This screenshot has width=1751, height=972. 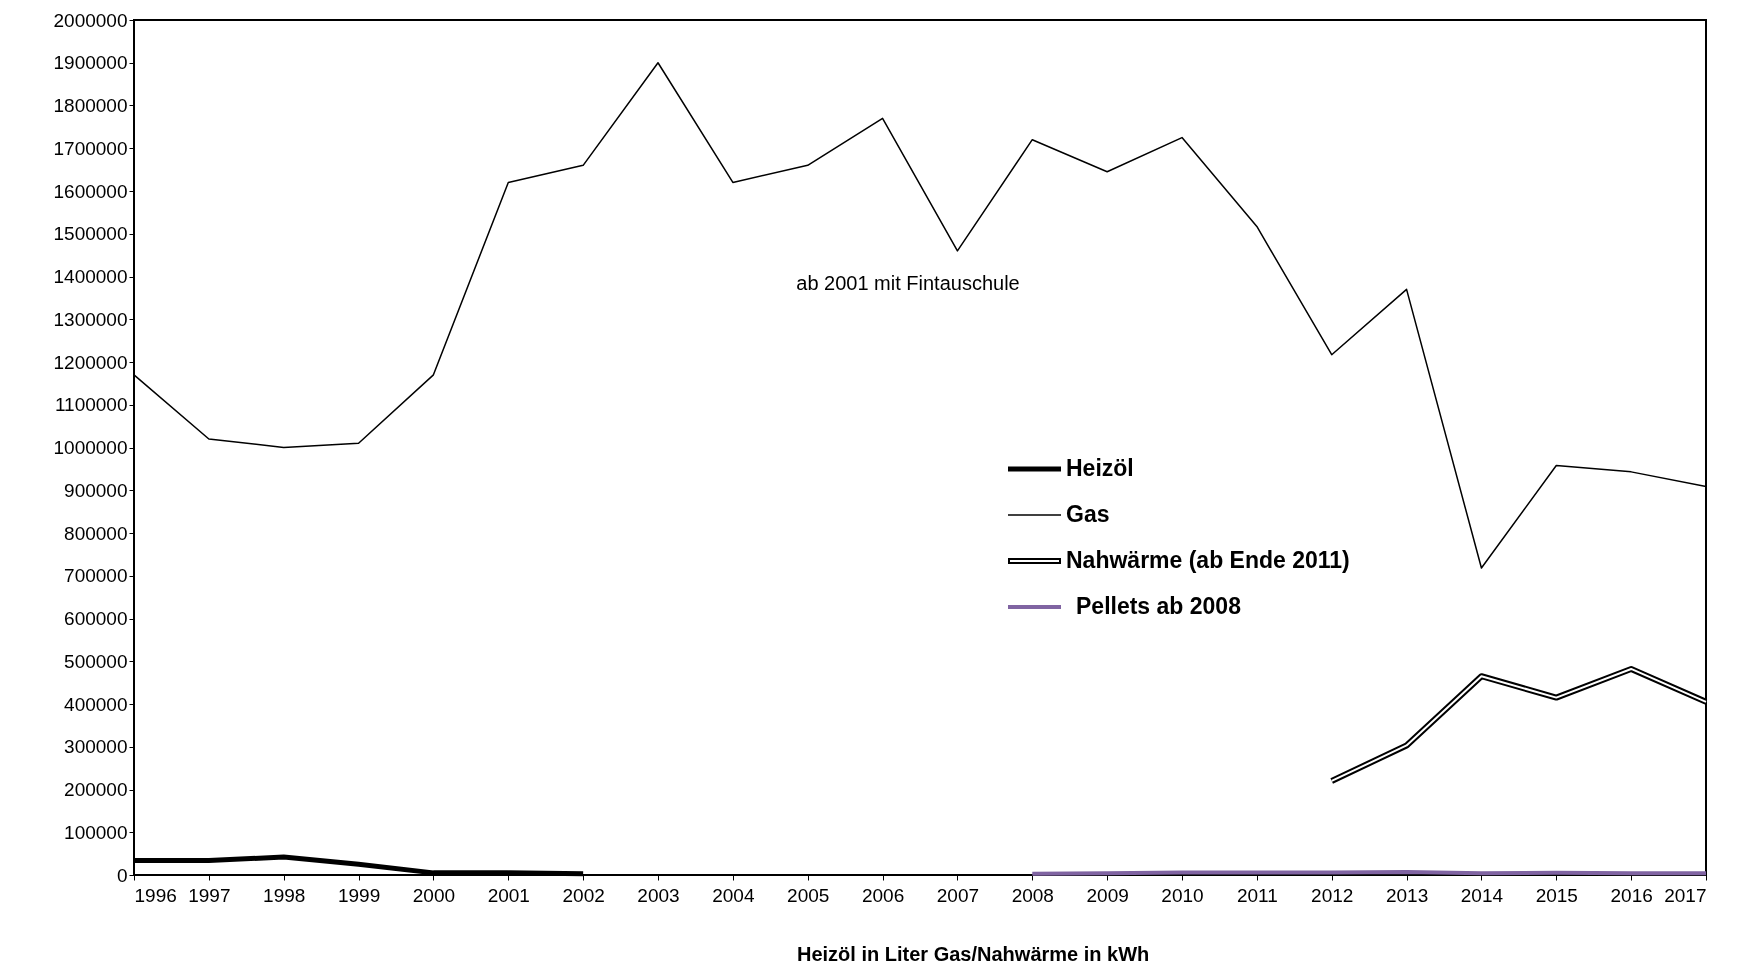 What do you see at coordinates (96, 490) in the screenshot?
I see `y-tick-label: 900000` at bounding box center [96, 490].